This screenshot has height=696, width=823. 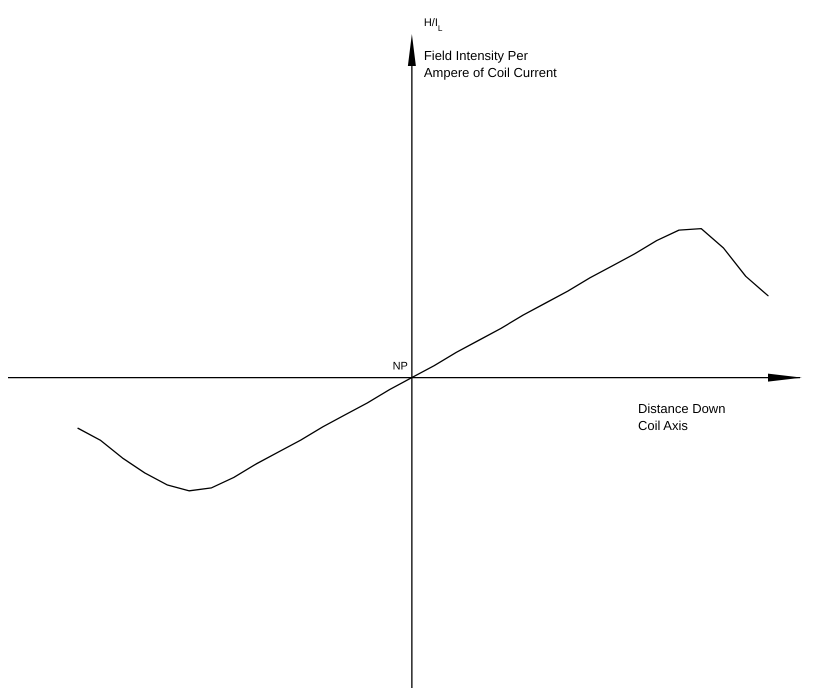 What do you see at coordinates (433, 24) in the screenshot?
I see `text: H/I$_{L}$` at bounding box center [433, 24].